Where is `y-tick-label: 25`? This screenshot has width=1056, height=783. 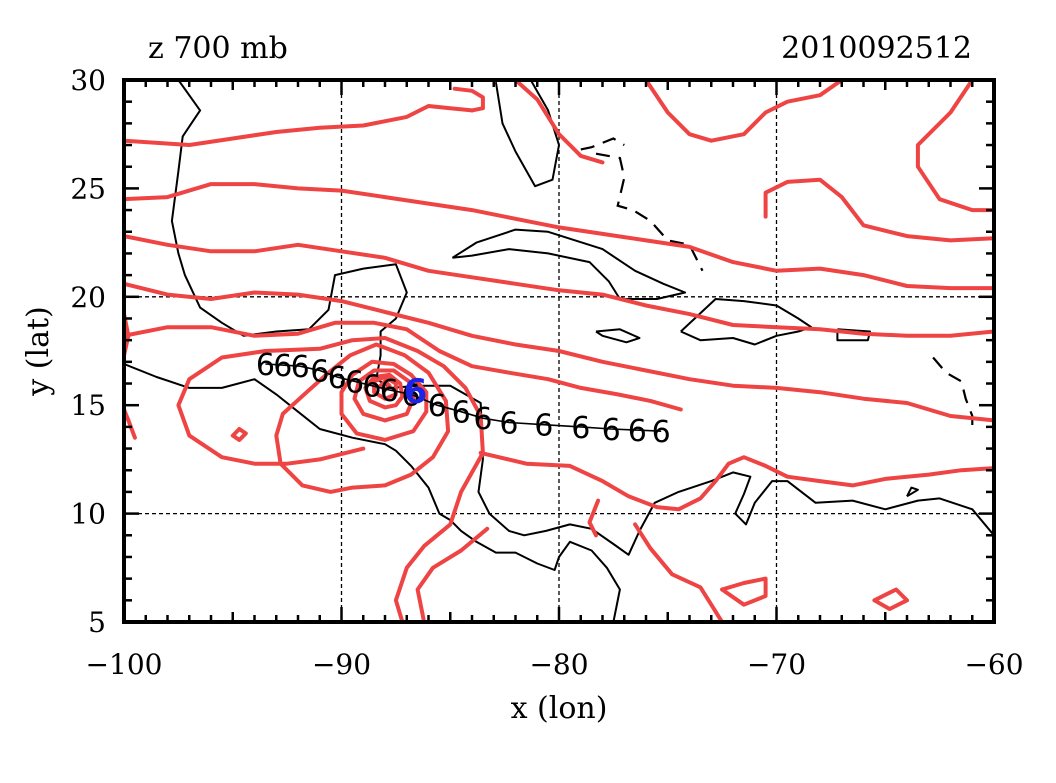 y-tick-label: 25 is located at coordinates (88, 188).